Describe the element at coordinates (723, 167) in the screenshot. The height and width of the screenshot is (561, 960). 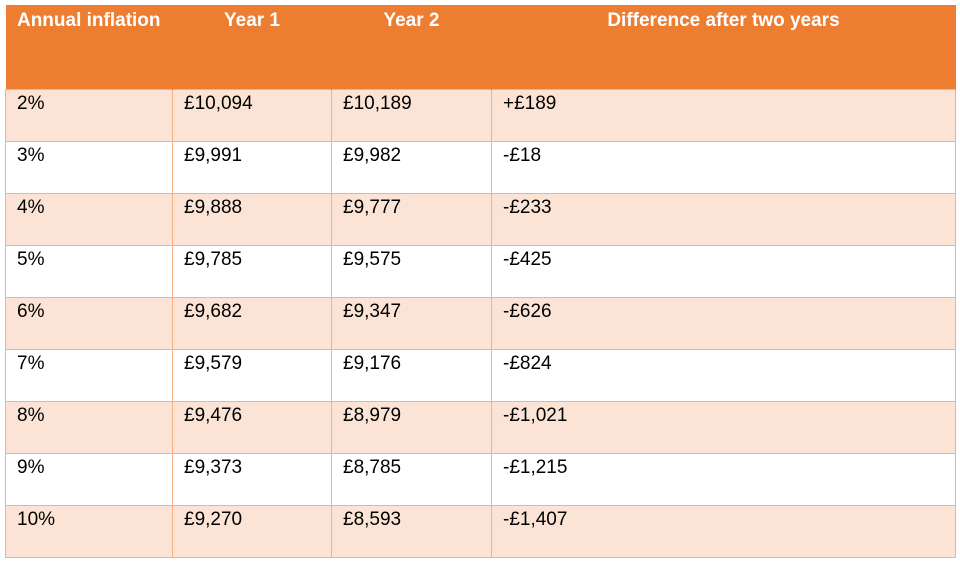
I see `cell-difference: -£18` at that location.